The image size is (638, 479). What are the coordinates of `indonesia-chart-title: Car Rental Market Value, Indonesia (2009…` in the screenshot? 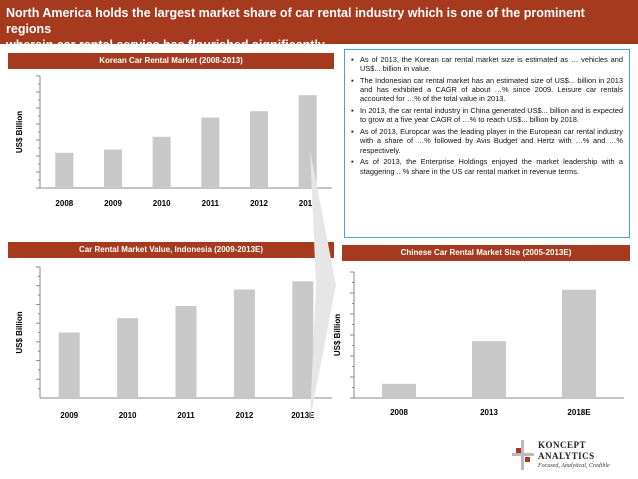 It's located at (171, 250).